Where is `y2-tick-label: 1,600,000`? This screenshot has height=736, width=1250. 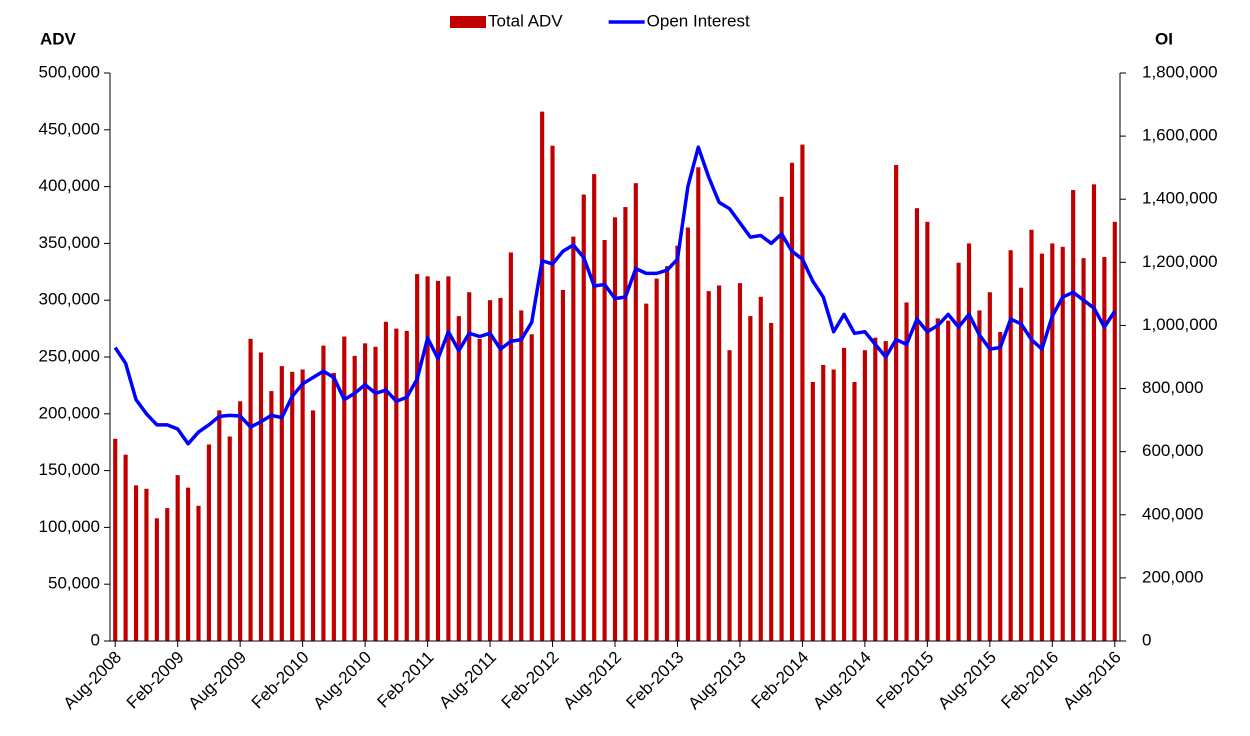
y2-tick-label: 1,600,000 is located at coordinates (1180, 135).